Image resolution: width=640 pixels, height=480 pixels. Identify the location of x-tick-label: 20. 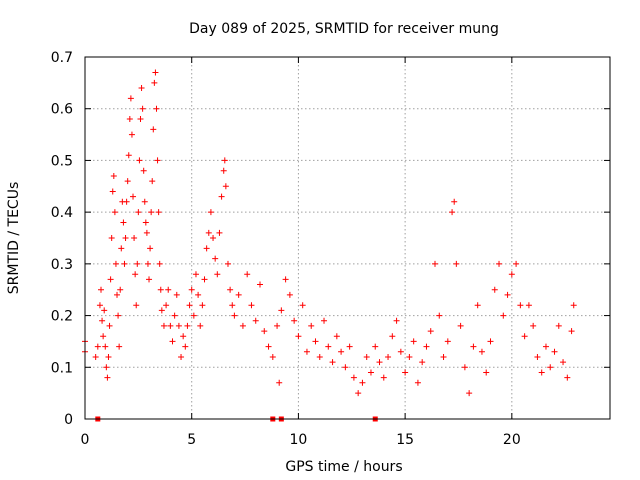
(512, 440).